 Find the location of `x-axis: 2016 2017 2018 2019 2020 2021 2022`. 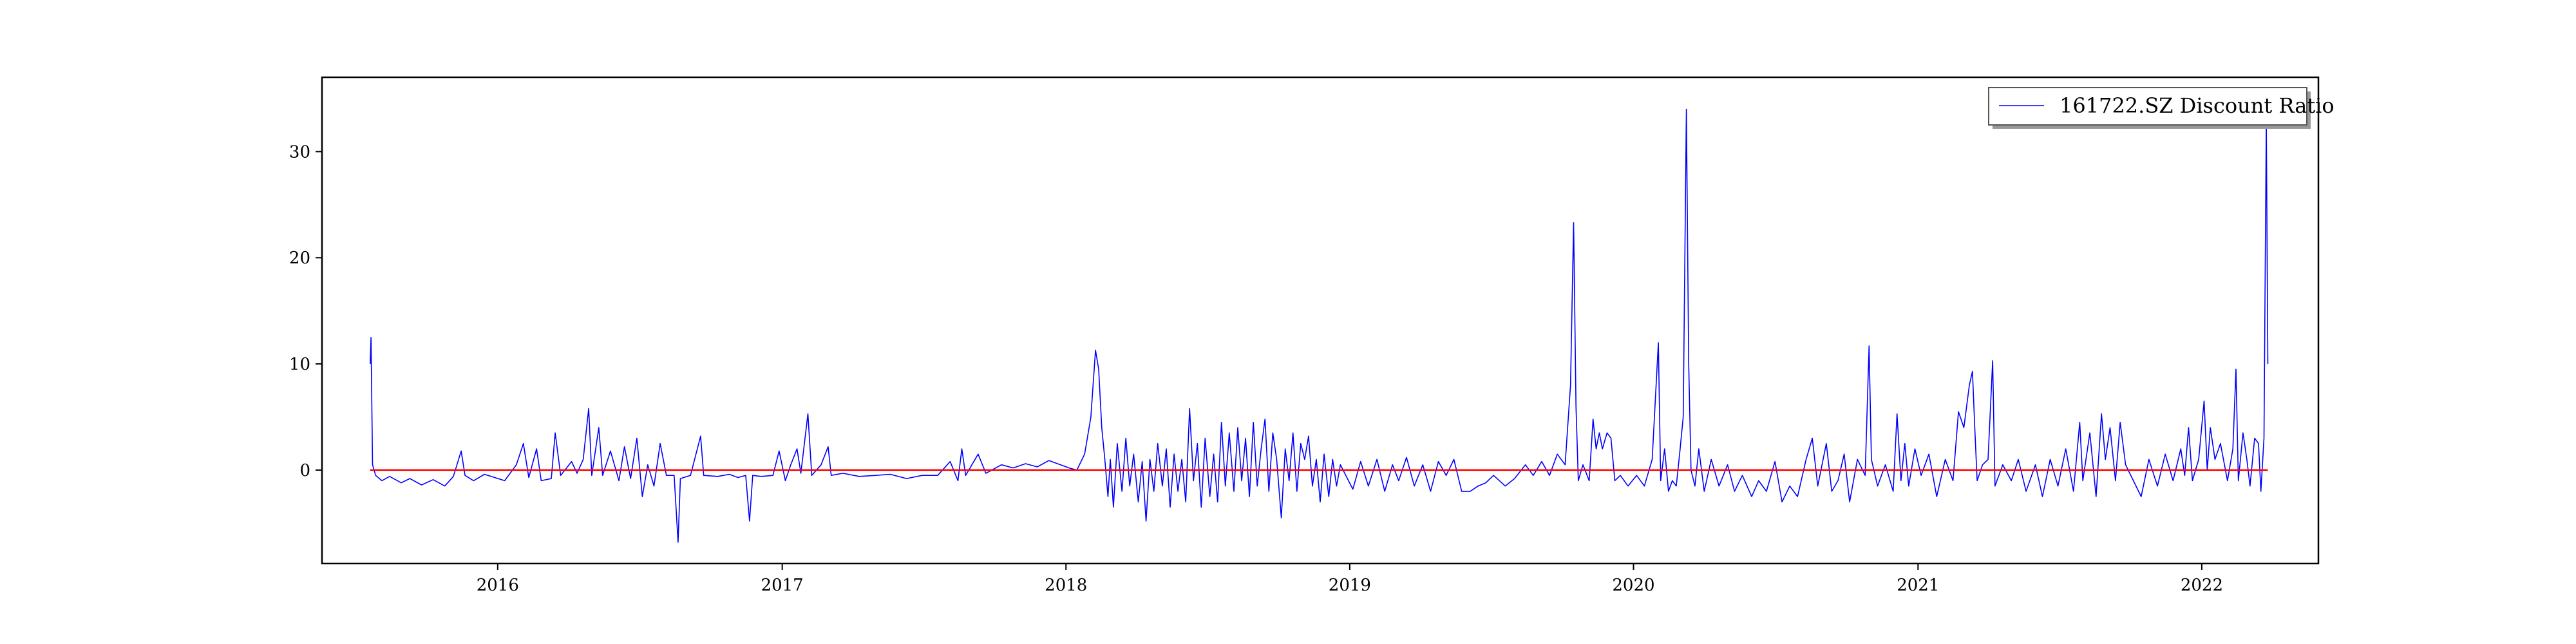

x-axis: 2016 2017 2018 2019 2020 2021 2022 is located at coordinates (1350, 579).